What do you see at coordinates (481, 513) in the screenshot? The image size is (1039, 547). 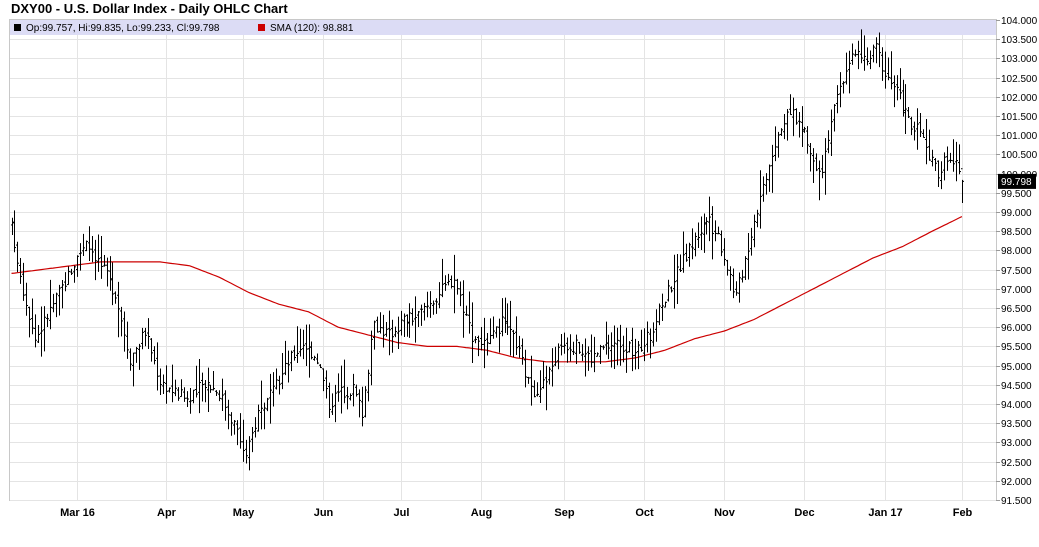 I see `x-tick-label: Aug` at bounding box center [481, 513].